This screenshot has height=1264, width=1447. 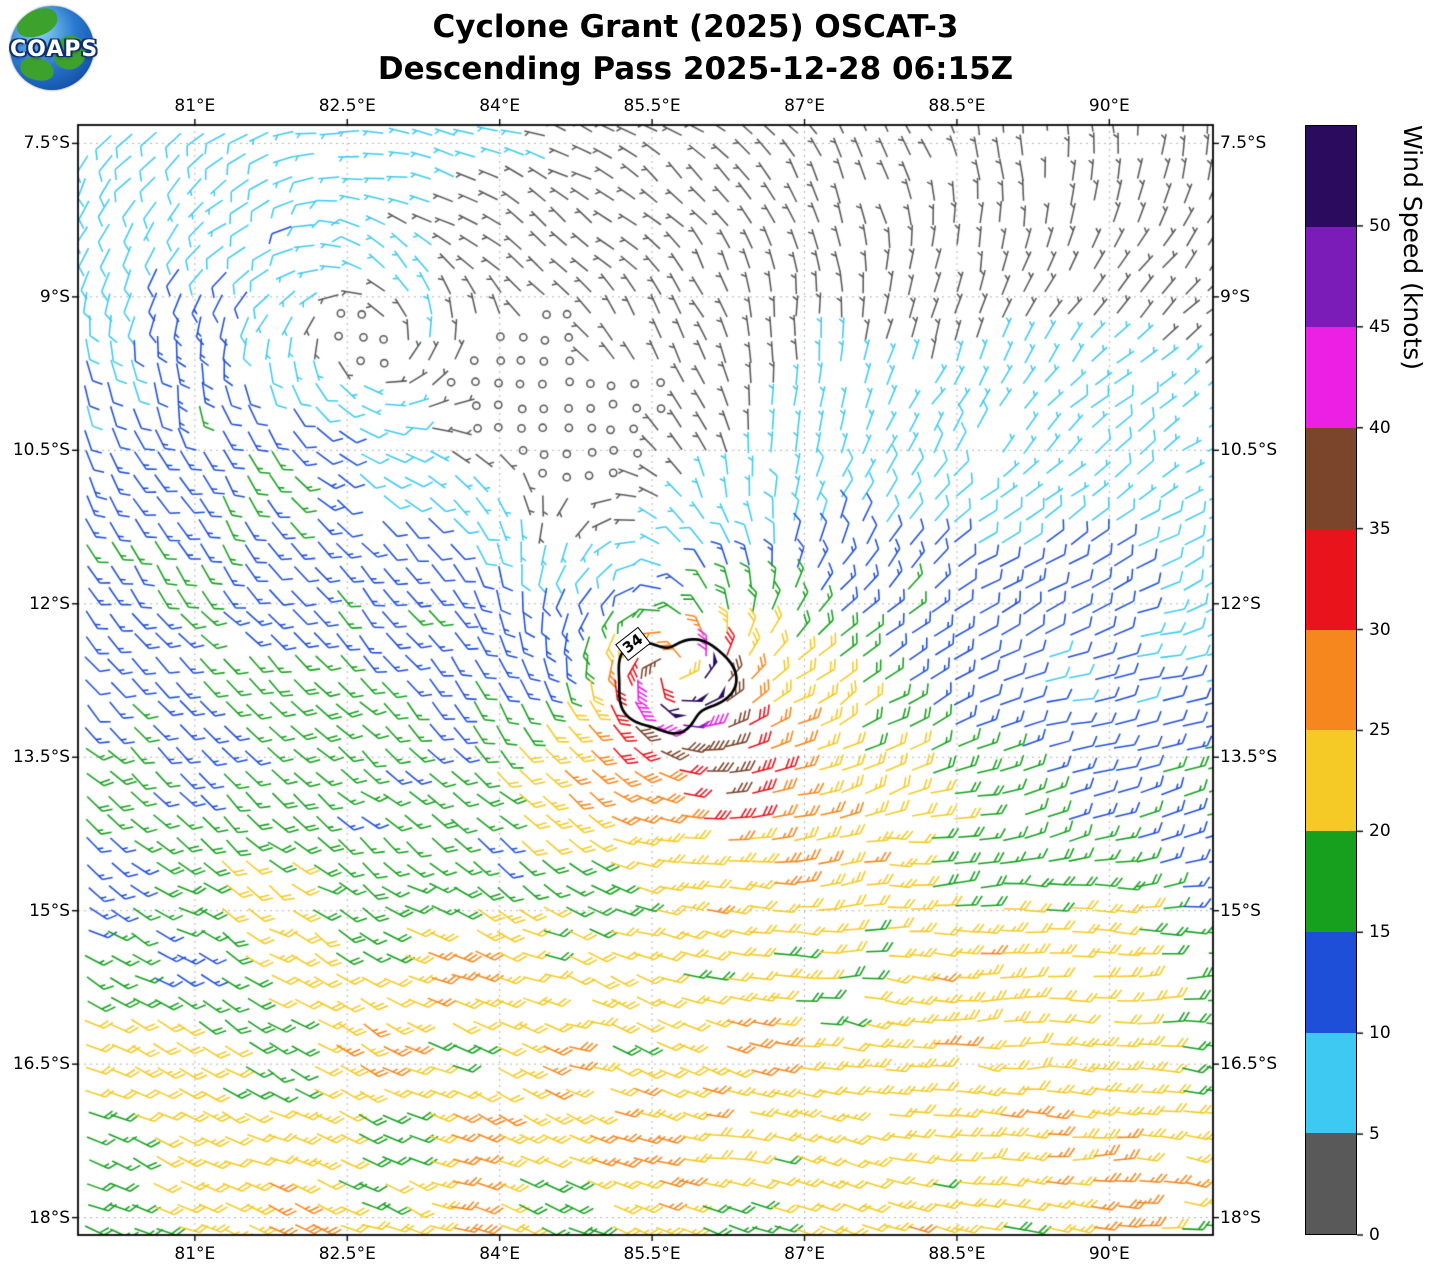 What do you see at coordinates (1243, 143) in the screenshot?
I see `y-tick-label-right: 7.5°S` at bounding box center [1243, 143].